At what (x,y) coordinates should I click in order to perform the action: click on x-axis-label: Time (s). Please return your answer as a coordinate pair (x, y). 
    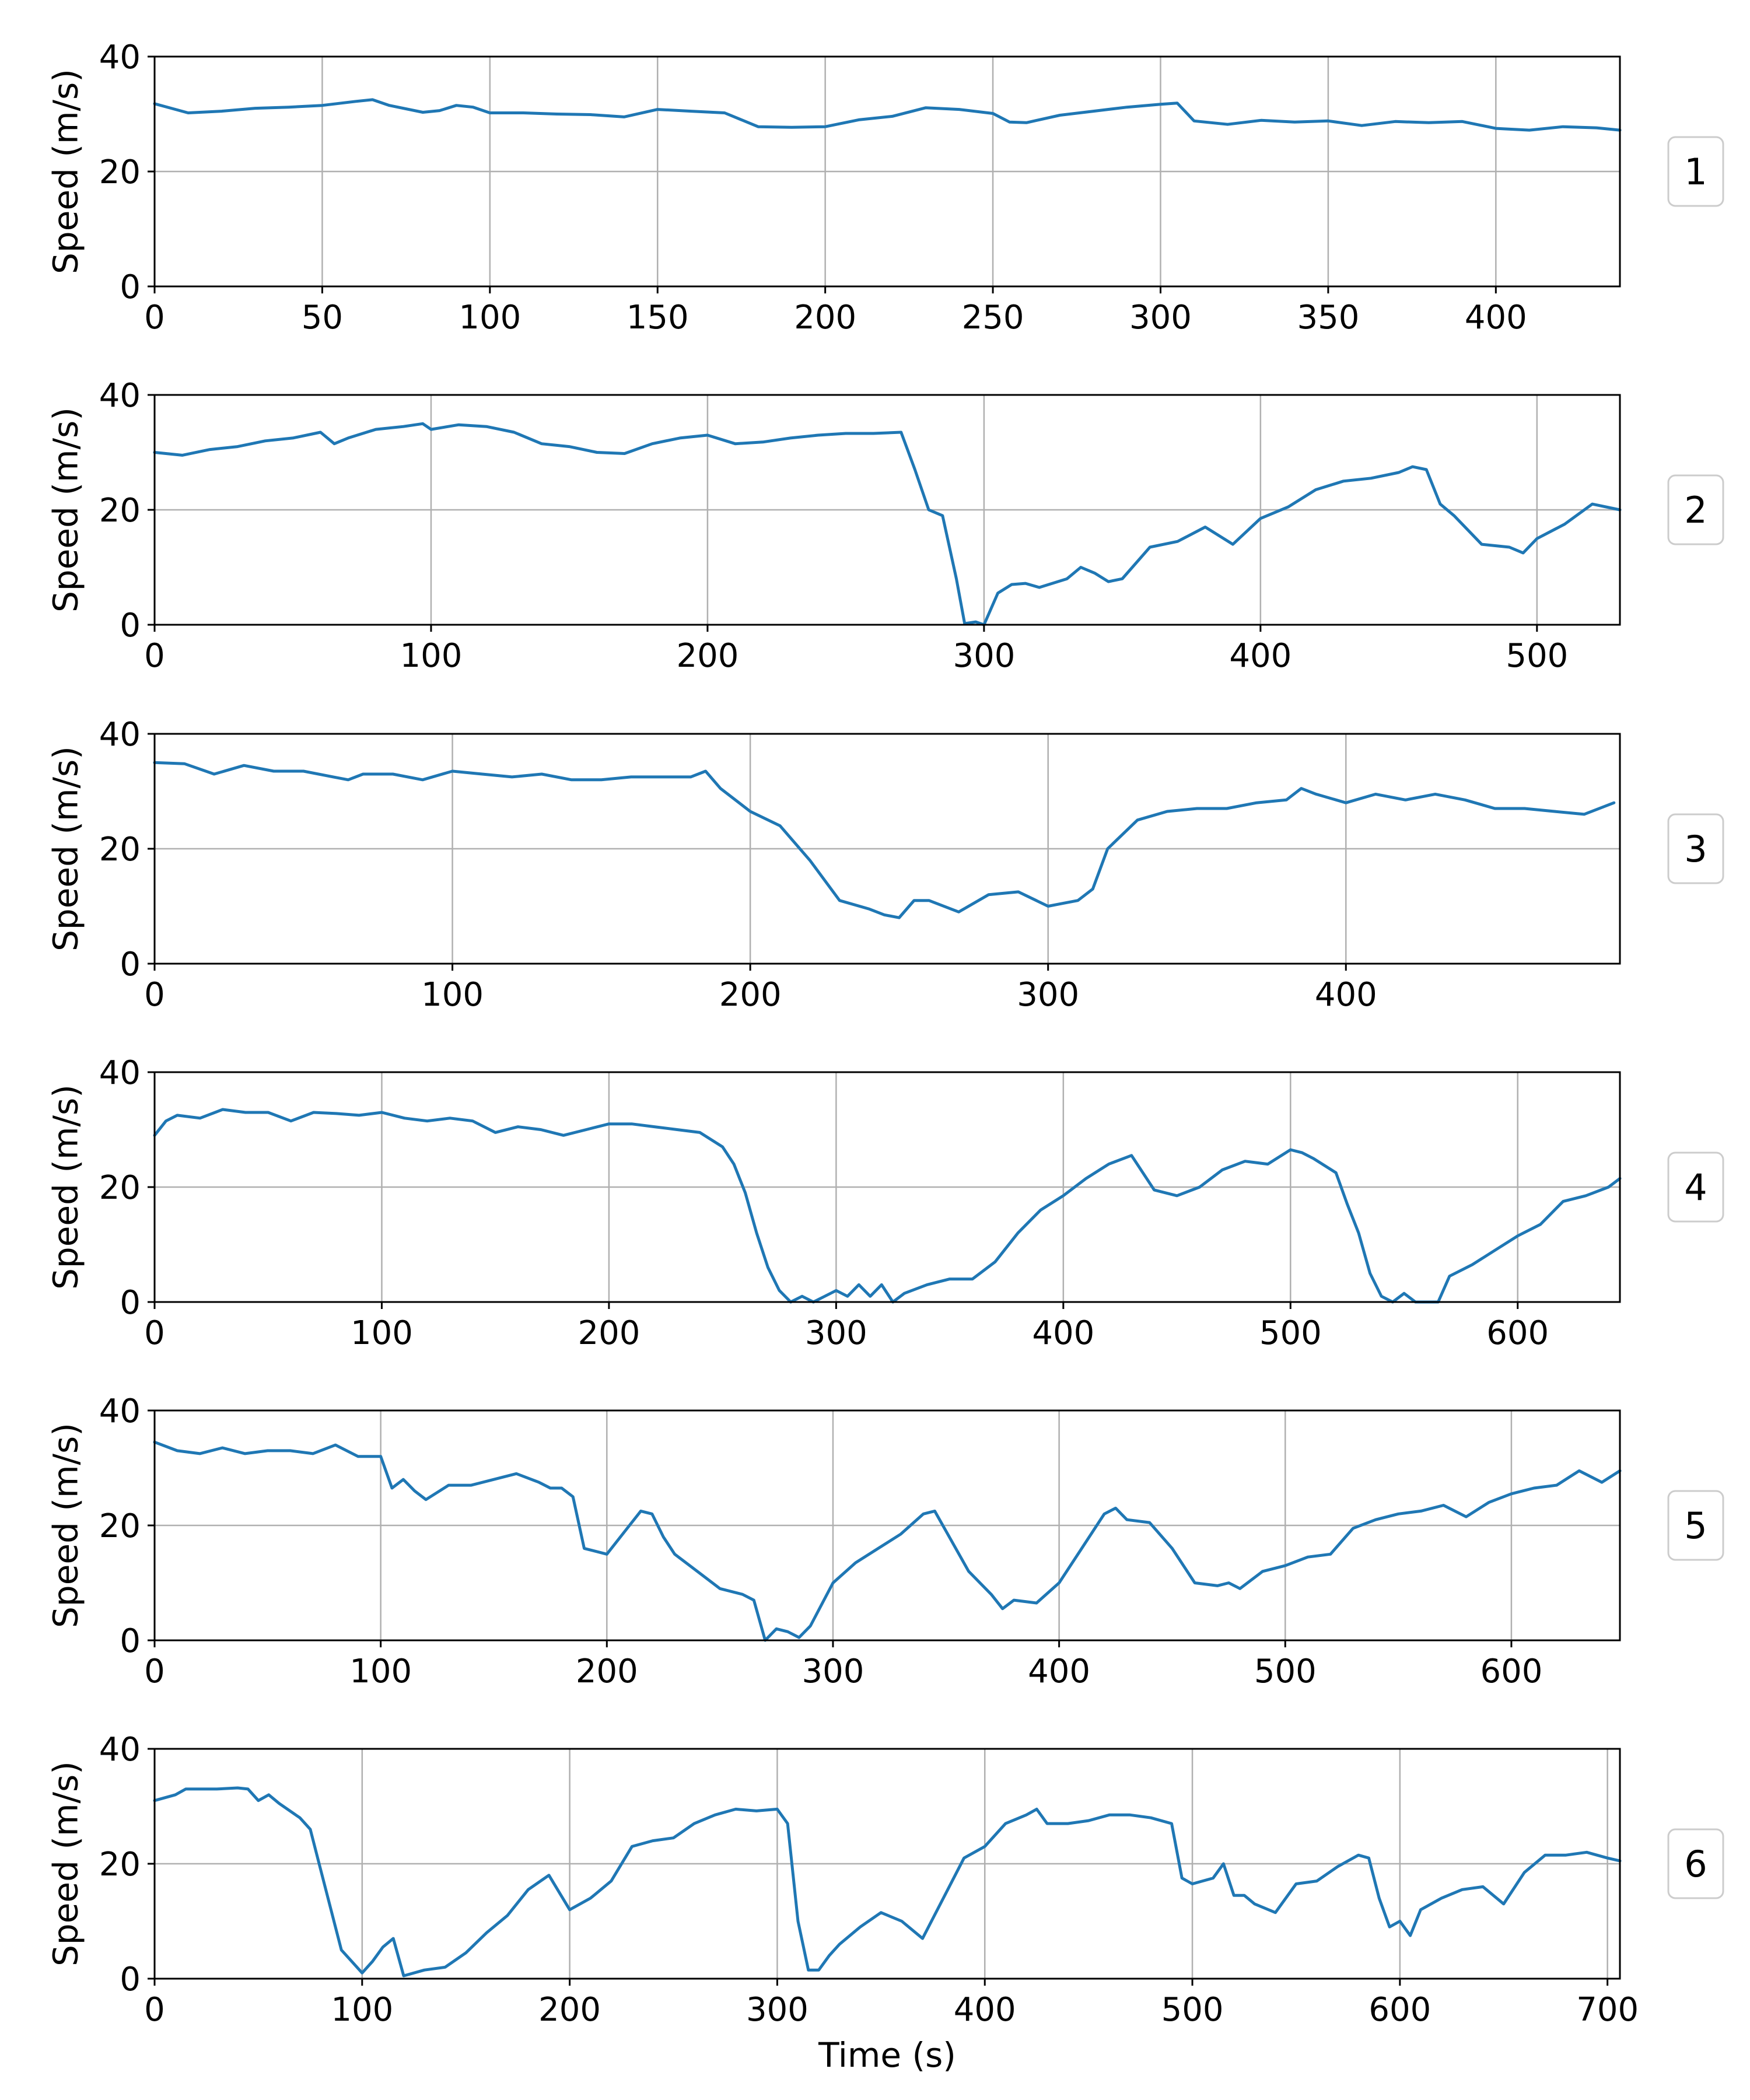
    Looking at the image, I should click on (887, 2055).